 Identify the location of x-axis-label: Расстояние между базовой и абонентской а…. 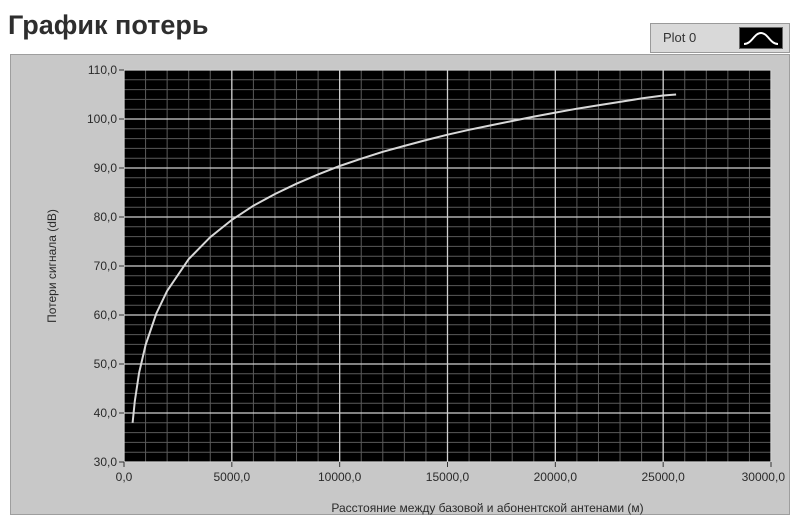
(487, 508).